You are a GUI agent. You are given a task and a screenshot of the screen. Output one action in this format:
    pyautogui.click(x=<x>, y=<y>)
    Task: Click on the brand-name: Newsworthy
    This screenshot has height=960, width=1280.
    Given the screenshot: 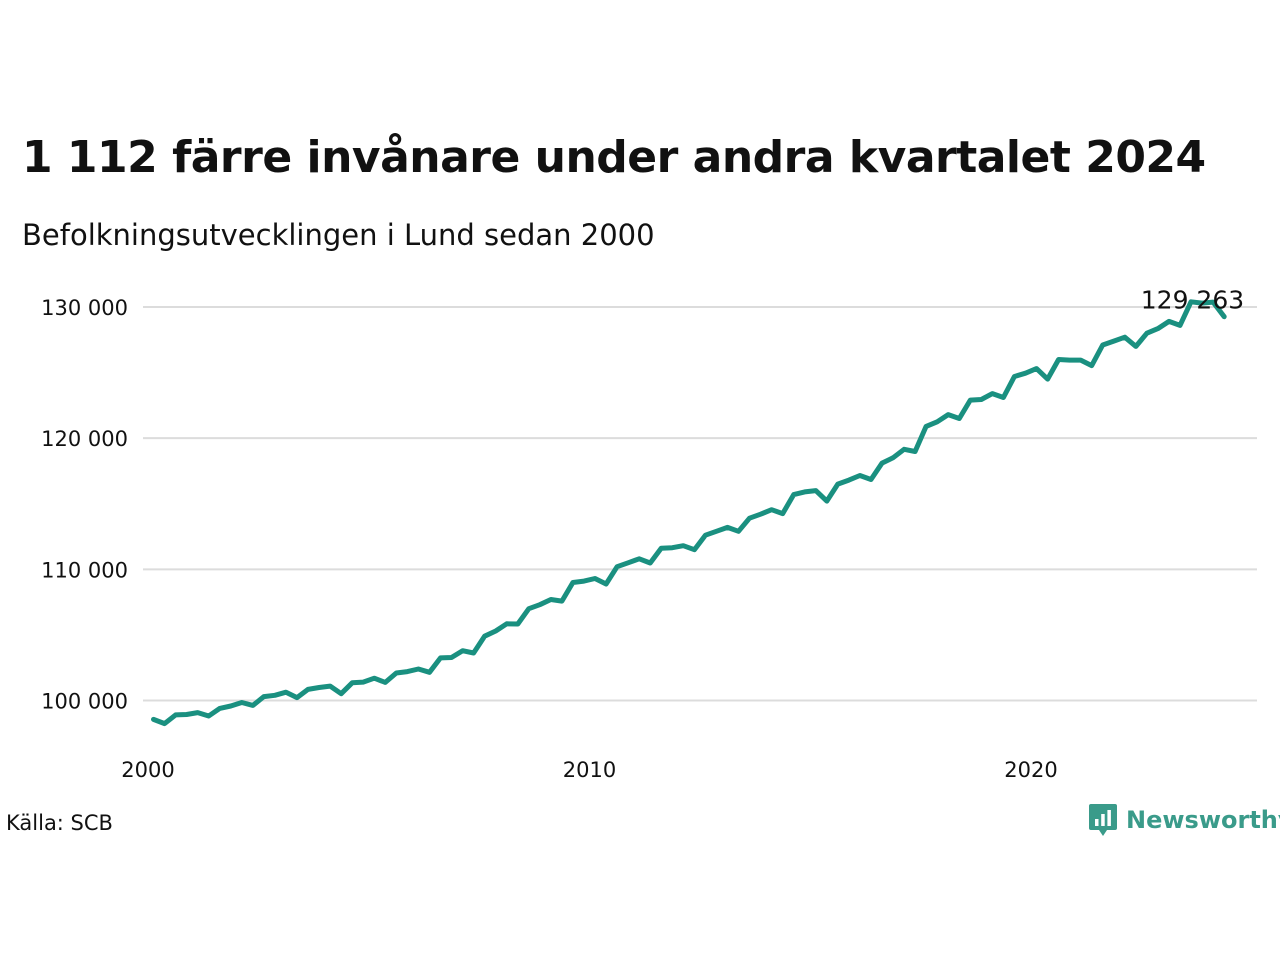 What is the action you would take?
    pyautogui.click(x=1203, y=820)
    